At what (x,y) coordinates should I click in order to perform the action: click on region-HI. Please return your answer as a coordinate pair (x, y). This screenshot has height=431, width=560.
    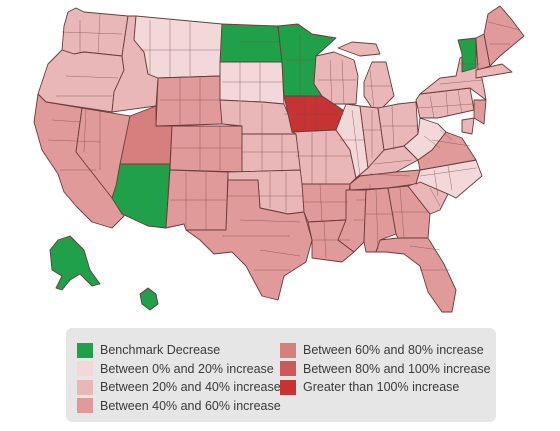
    Looking at the image, I should click on (149, 299).